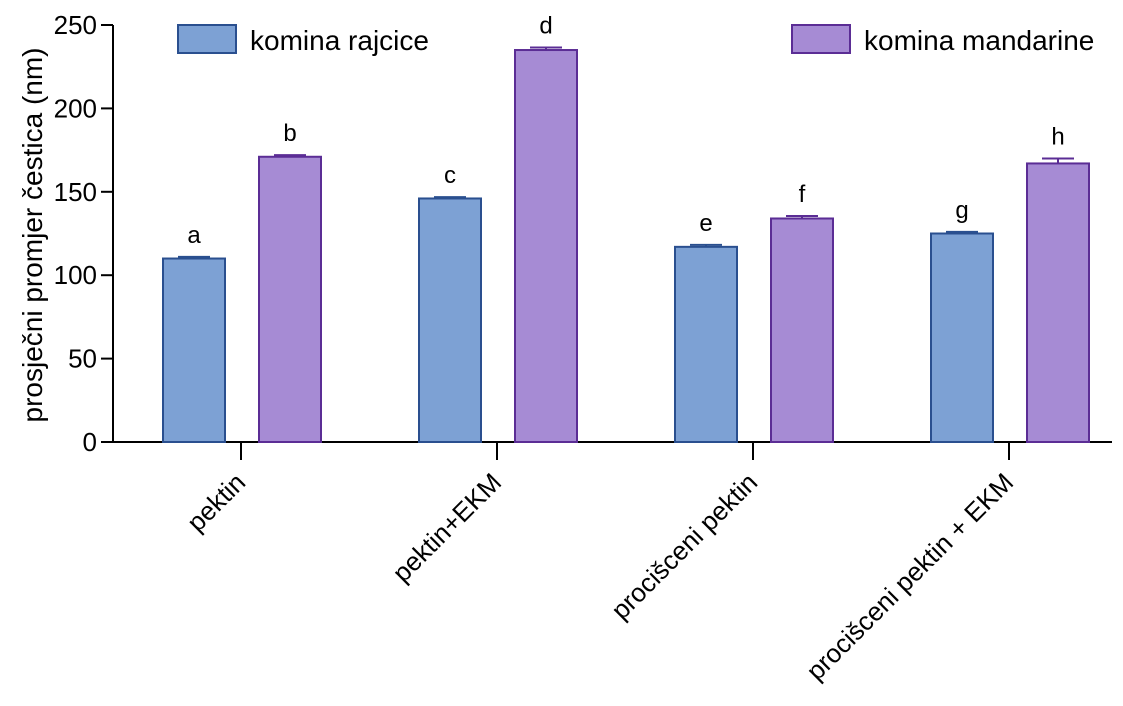 The height and width of the screenshot is (706, 1123). Describe the element at coordinates (75, 25) in the screenshot. I see `y-tick-label: 250` at that location.